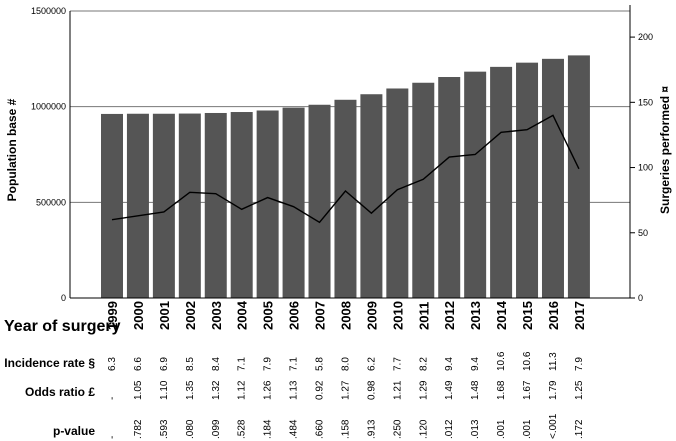 This screenshot has width=676, height=441. I want to click on table-cell: 6.9, so click(164, 364).